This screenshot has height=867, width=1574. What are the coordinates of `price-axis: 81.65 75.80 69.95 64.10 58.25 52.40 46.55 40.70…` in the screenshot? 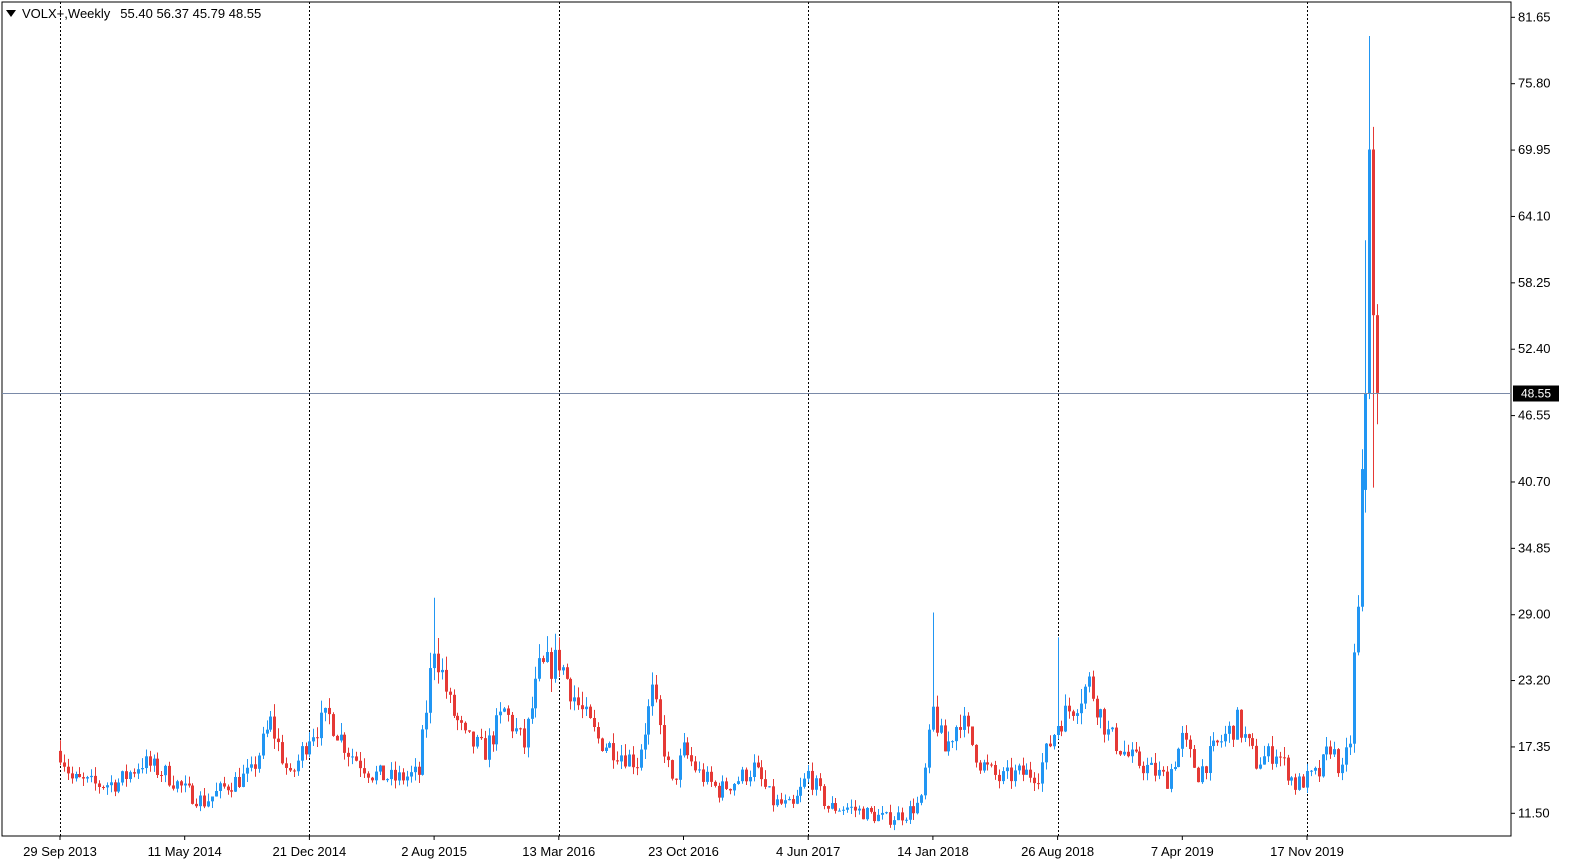 It's located at (1531, 414).